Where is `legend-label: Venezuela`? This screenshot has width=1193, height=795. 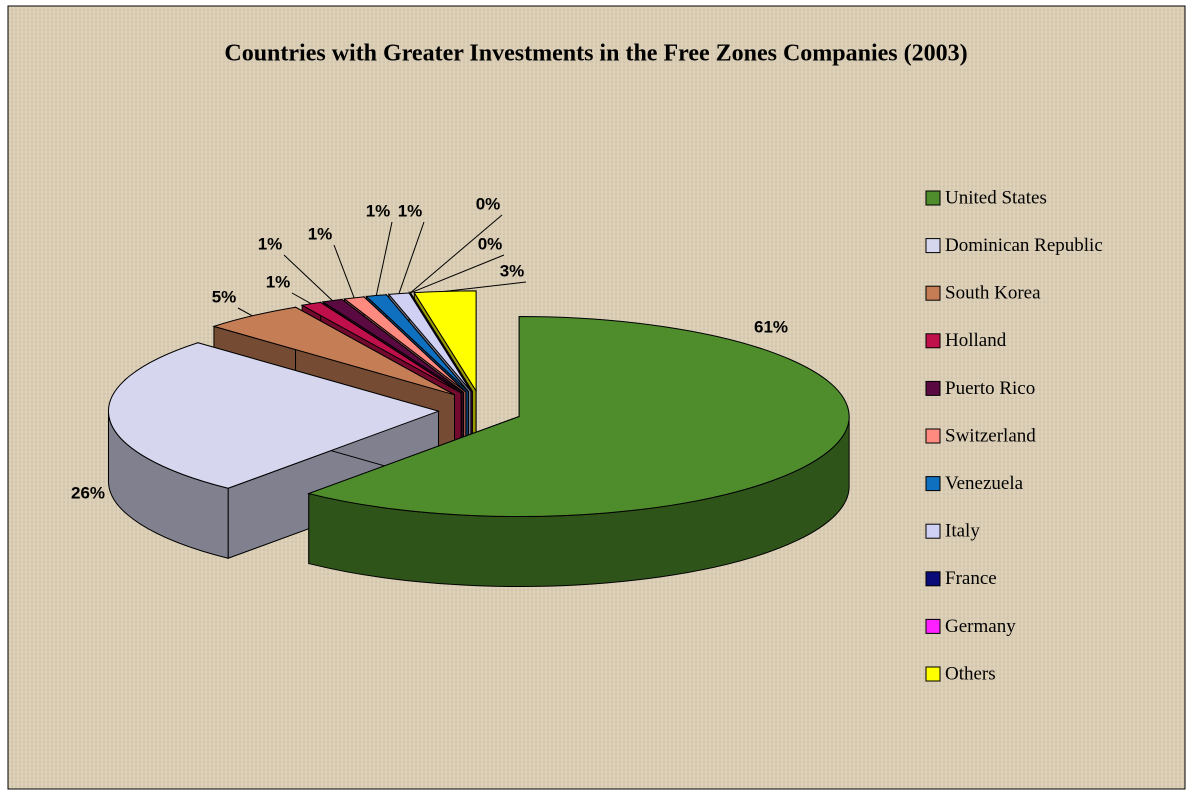
legend-label: Venezuela is located at coordinates (984, 483).